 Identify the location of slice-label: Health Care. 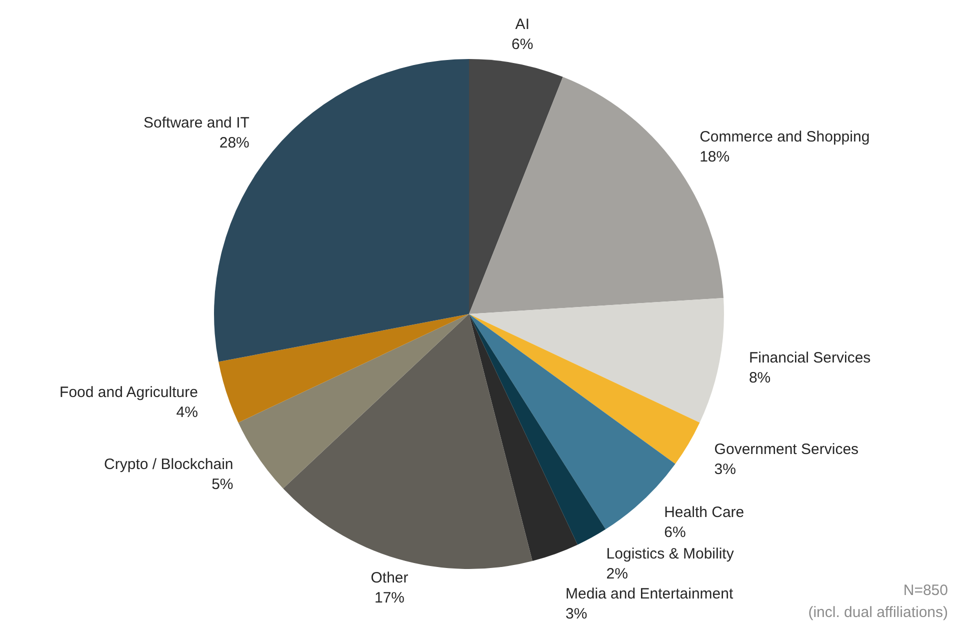
(704, 512).